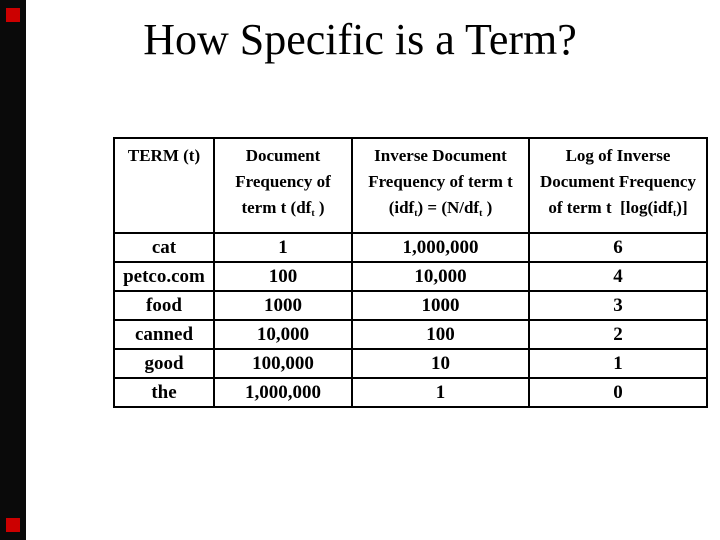  Describe the element at coordinates (618, 276) in the screenshot. I see `log-idf-cell: 4` at that location.